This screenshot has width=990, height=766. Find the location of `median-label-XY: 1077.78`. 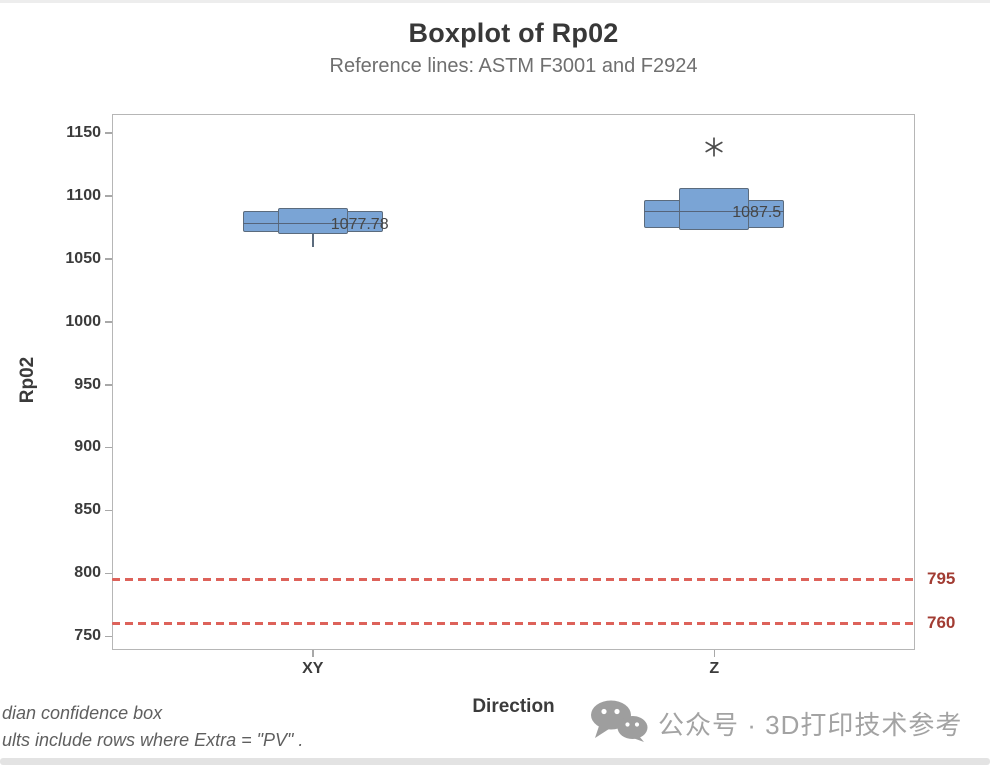

median-label-XY: 1077.78 is located at coordinates (359, 224).